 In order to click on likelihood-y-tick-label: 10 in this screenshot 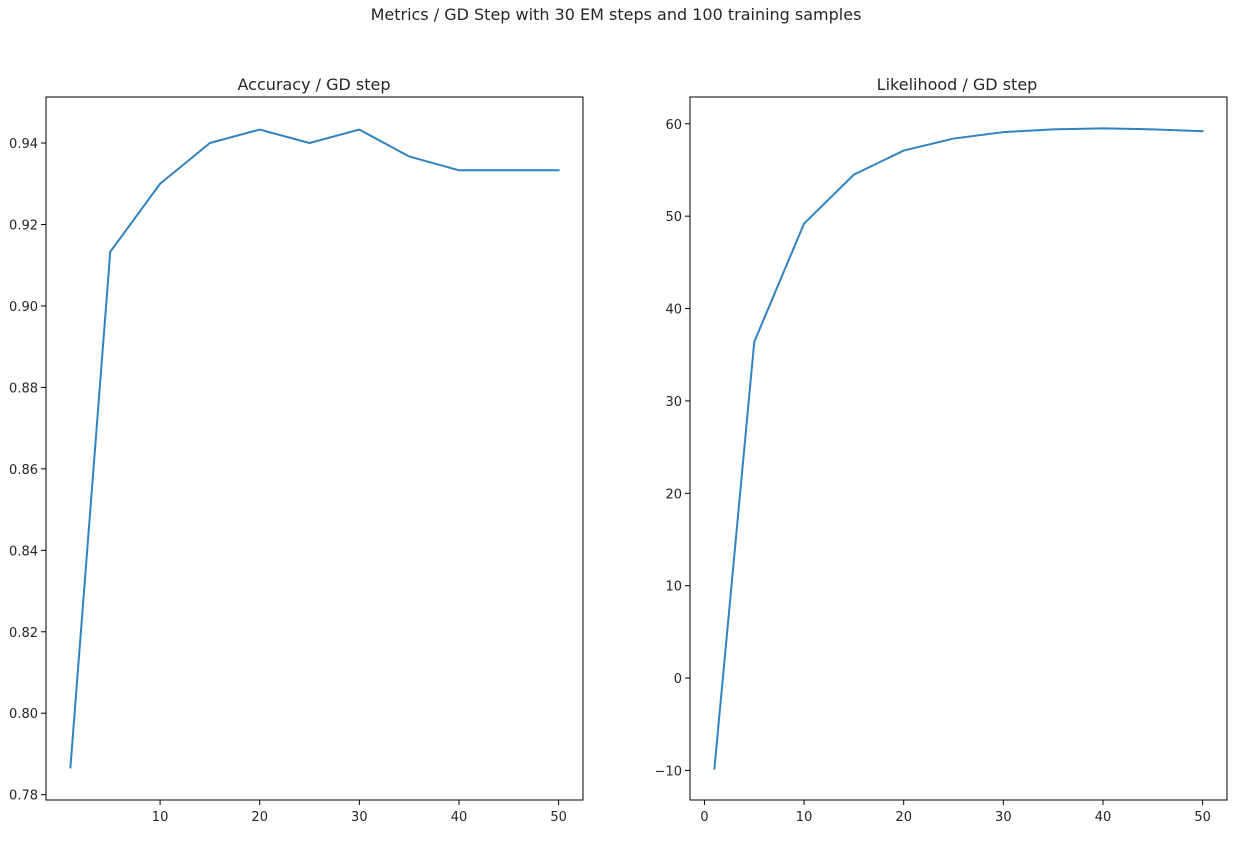, I will do `click(673, 587)`.